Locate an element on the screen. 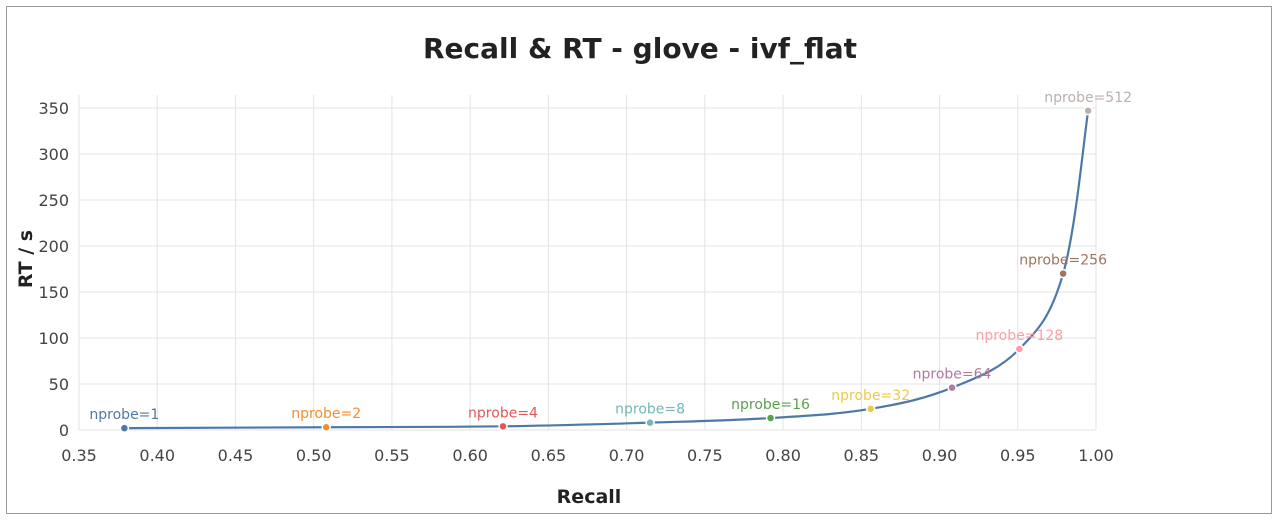 This screenshot has height=520, width=1280. data-label: nprobe=256 is located at coordinates (1063, 261).